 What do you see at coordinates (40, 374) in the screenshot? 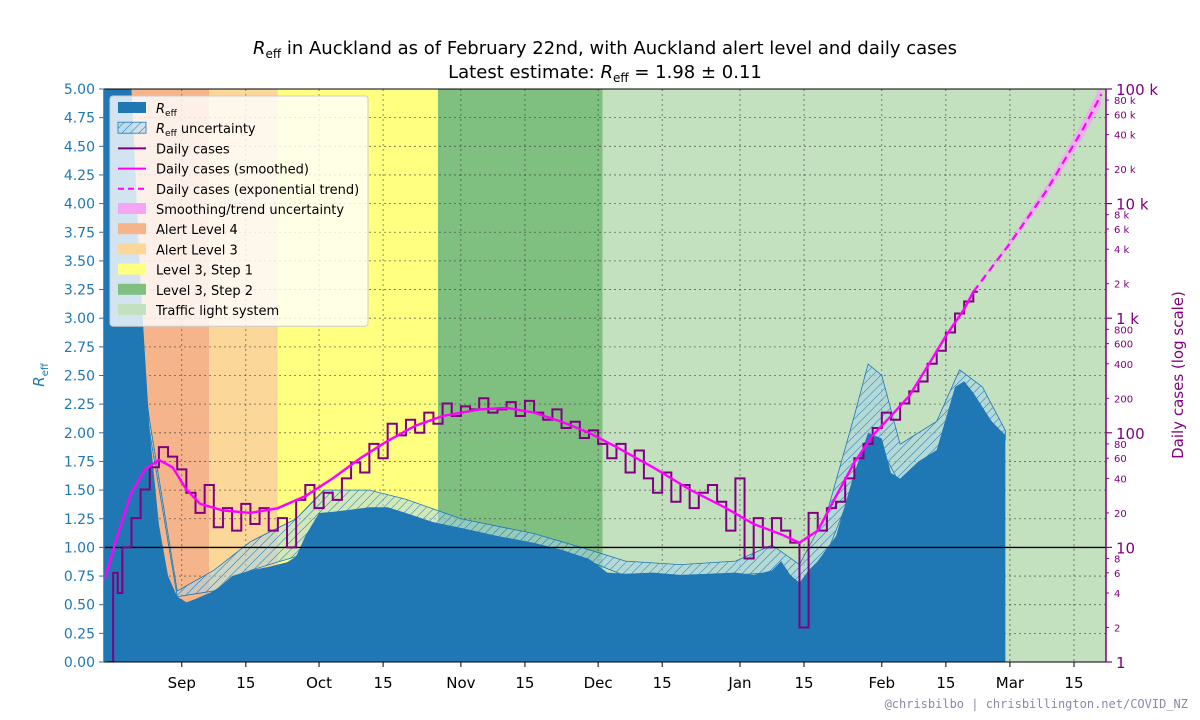
I see `y-axis-label-left: Reff` at bounding box center [40, 374].